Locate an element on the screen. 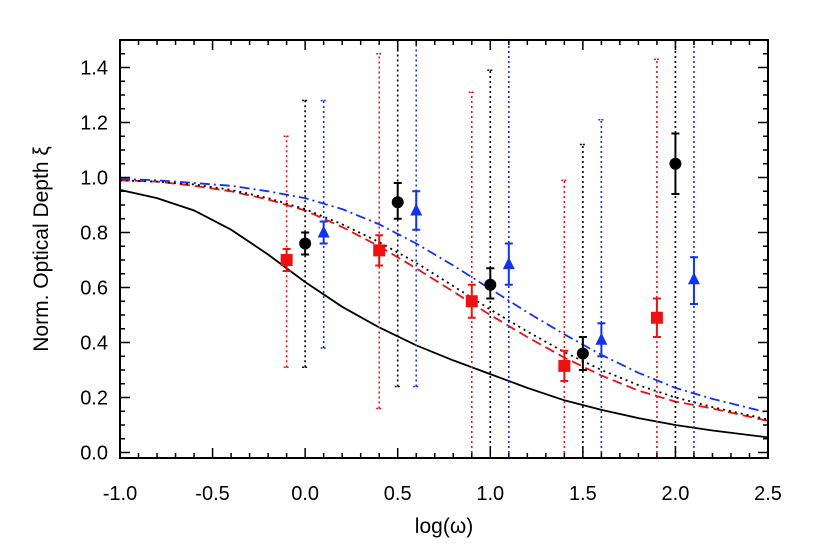  x-tick-label: 0.5 is located at coordinates (398, 494).